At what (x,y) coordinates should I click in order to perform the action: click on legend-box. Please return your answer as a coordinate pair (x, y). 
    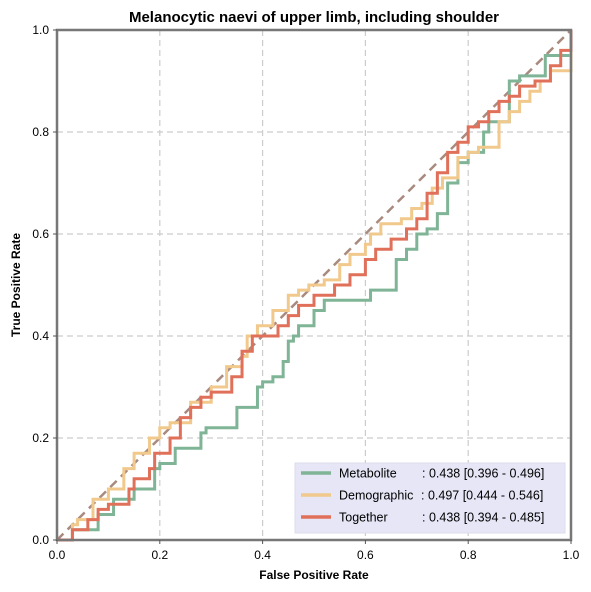
    Looking at the image, I should click on (430, 498).